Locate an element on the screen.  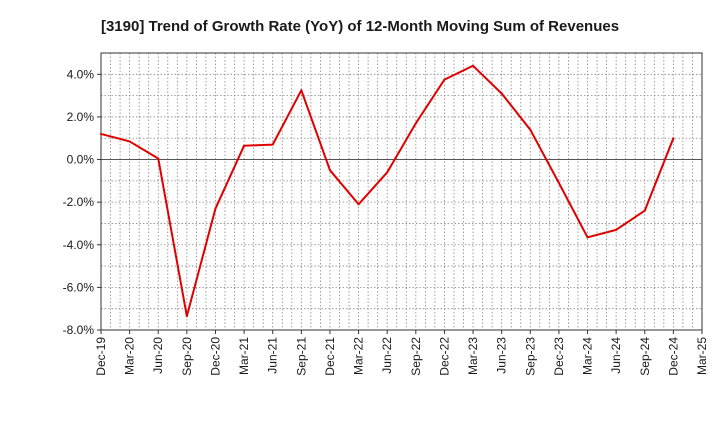
y-axis-ticks: 4.0% 2.0% 0.0% -2.0% -4.0% -6.0% -8.0% is located at coordinates (82, 202).